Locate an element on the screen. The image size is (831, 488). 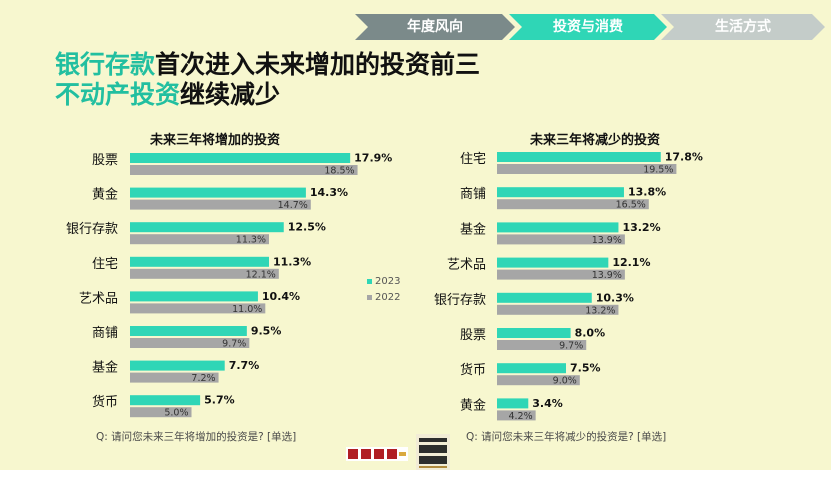
data-label-2022-increase: 11.3% is located at coordinates (251, 240).